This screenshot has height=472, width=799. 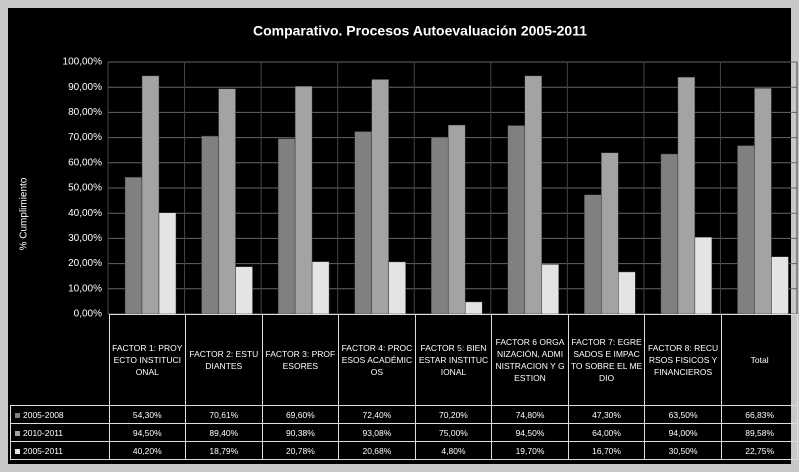 What do you see at coordinates (85, 112) in the screenshot?
I see `y-tick-label: 80,00%` at bounding box center [85, 112].